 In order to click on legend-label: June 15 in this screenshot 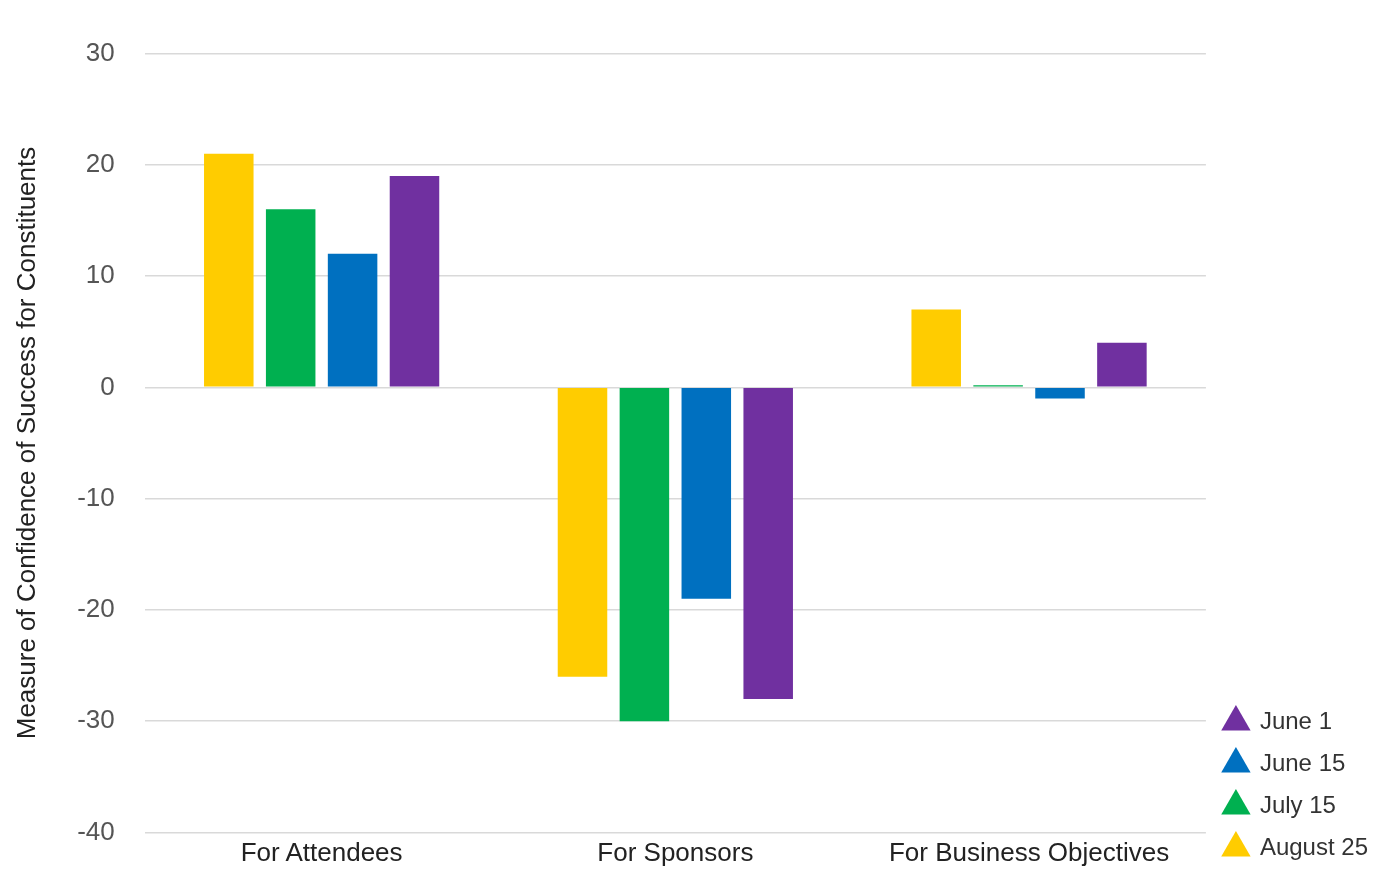, I will do `click(1302, 762)`.